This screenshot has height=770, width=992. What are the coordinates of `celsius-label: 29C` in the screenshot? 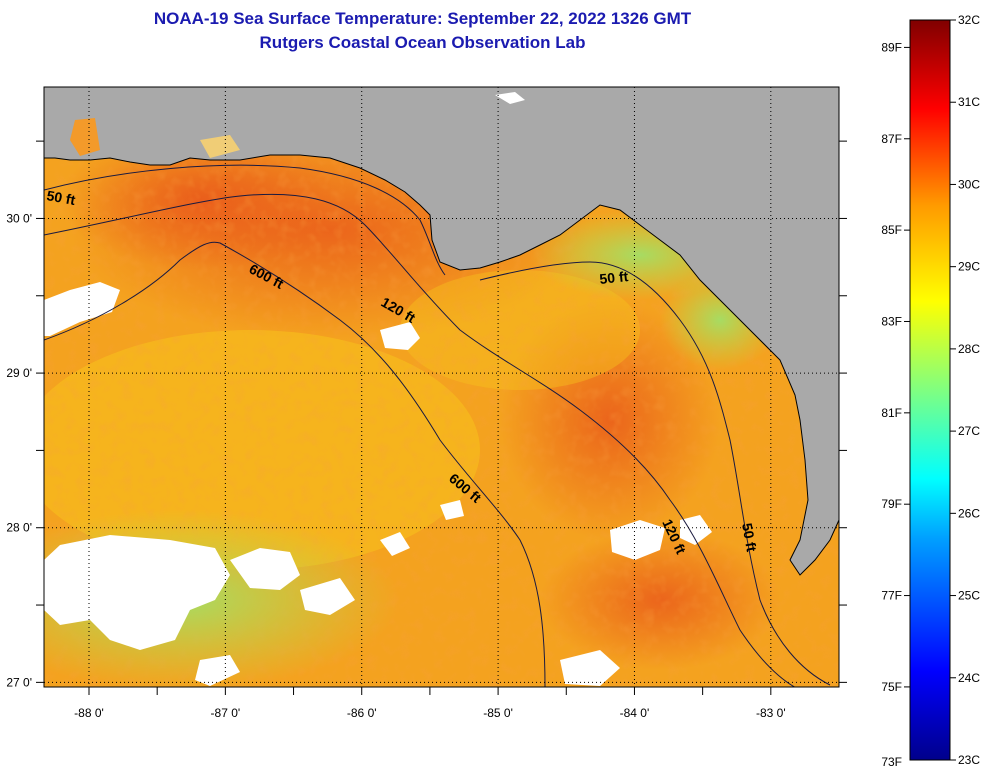 It's located at (969, 267).